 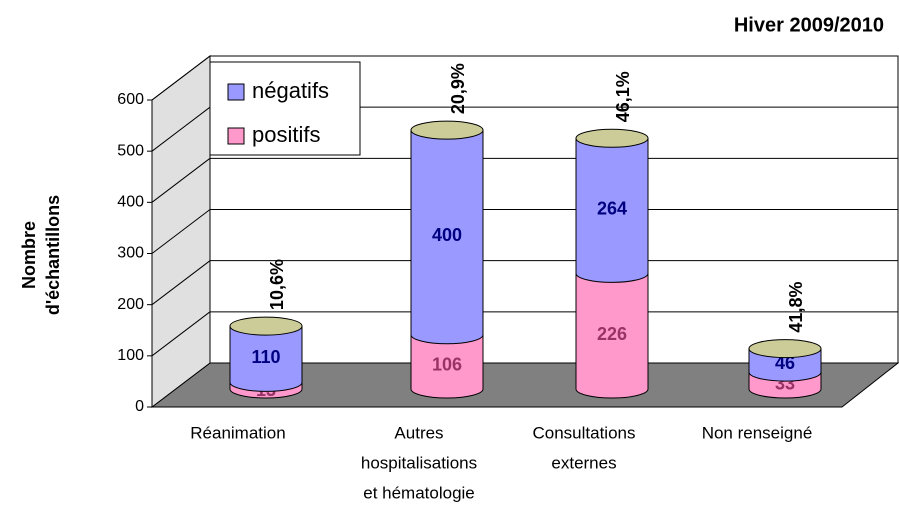 What do you see at coordinates (53, 255) in the screenshot?
I see `y-axis-title-line: d'échantillons` at bounding box center [53, 255].